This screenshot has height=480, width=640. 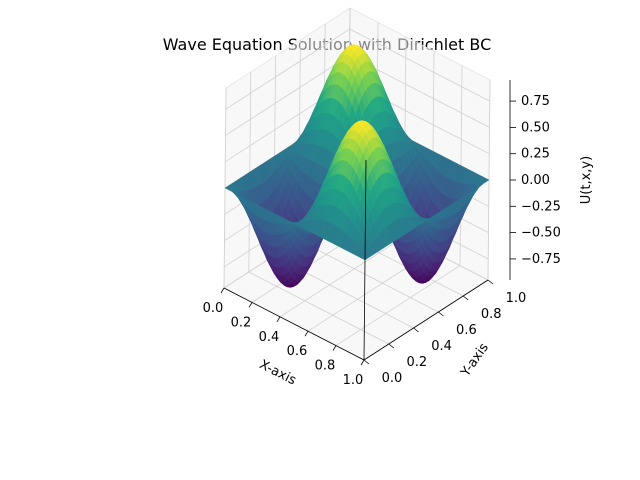 What do you see at coordinates (278, 372) in the screenshot?
I see `x-axis-label: X-axis` at bounding box center [278, 372].